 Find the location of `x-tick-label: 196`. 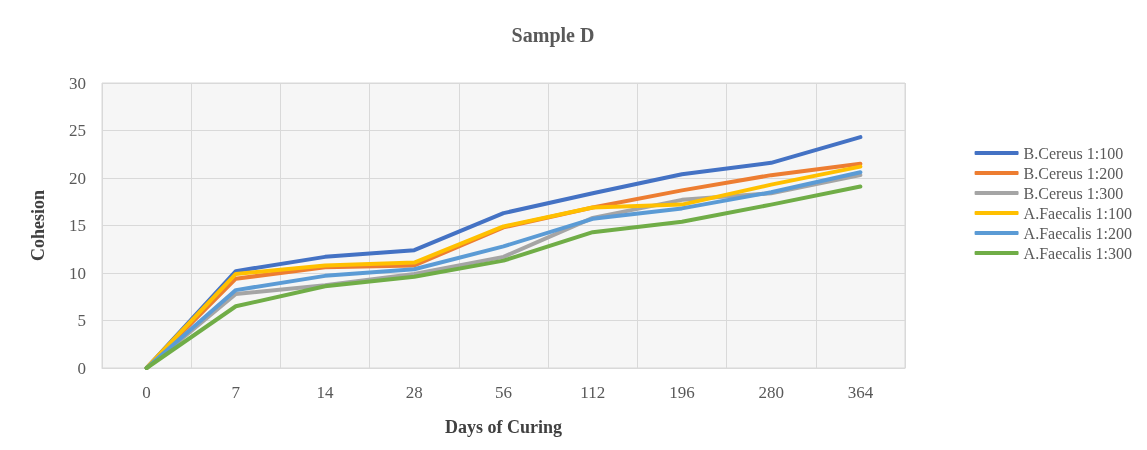

x-tick-label: 196 is located at coordinates (682, 392).